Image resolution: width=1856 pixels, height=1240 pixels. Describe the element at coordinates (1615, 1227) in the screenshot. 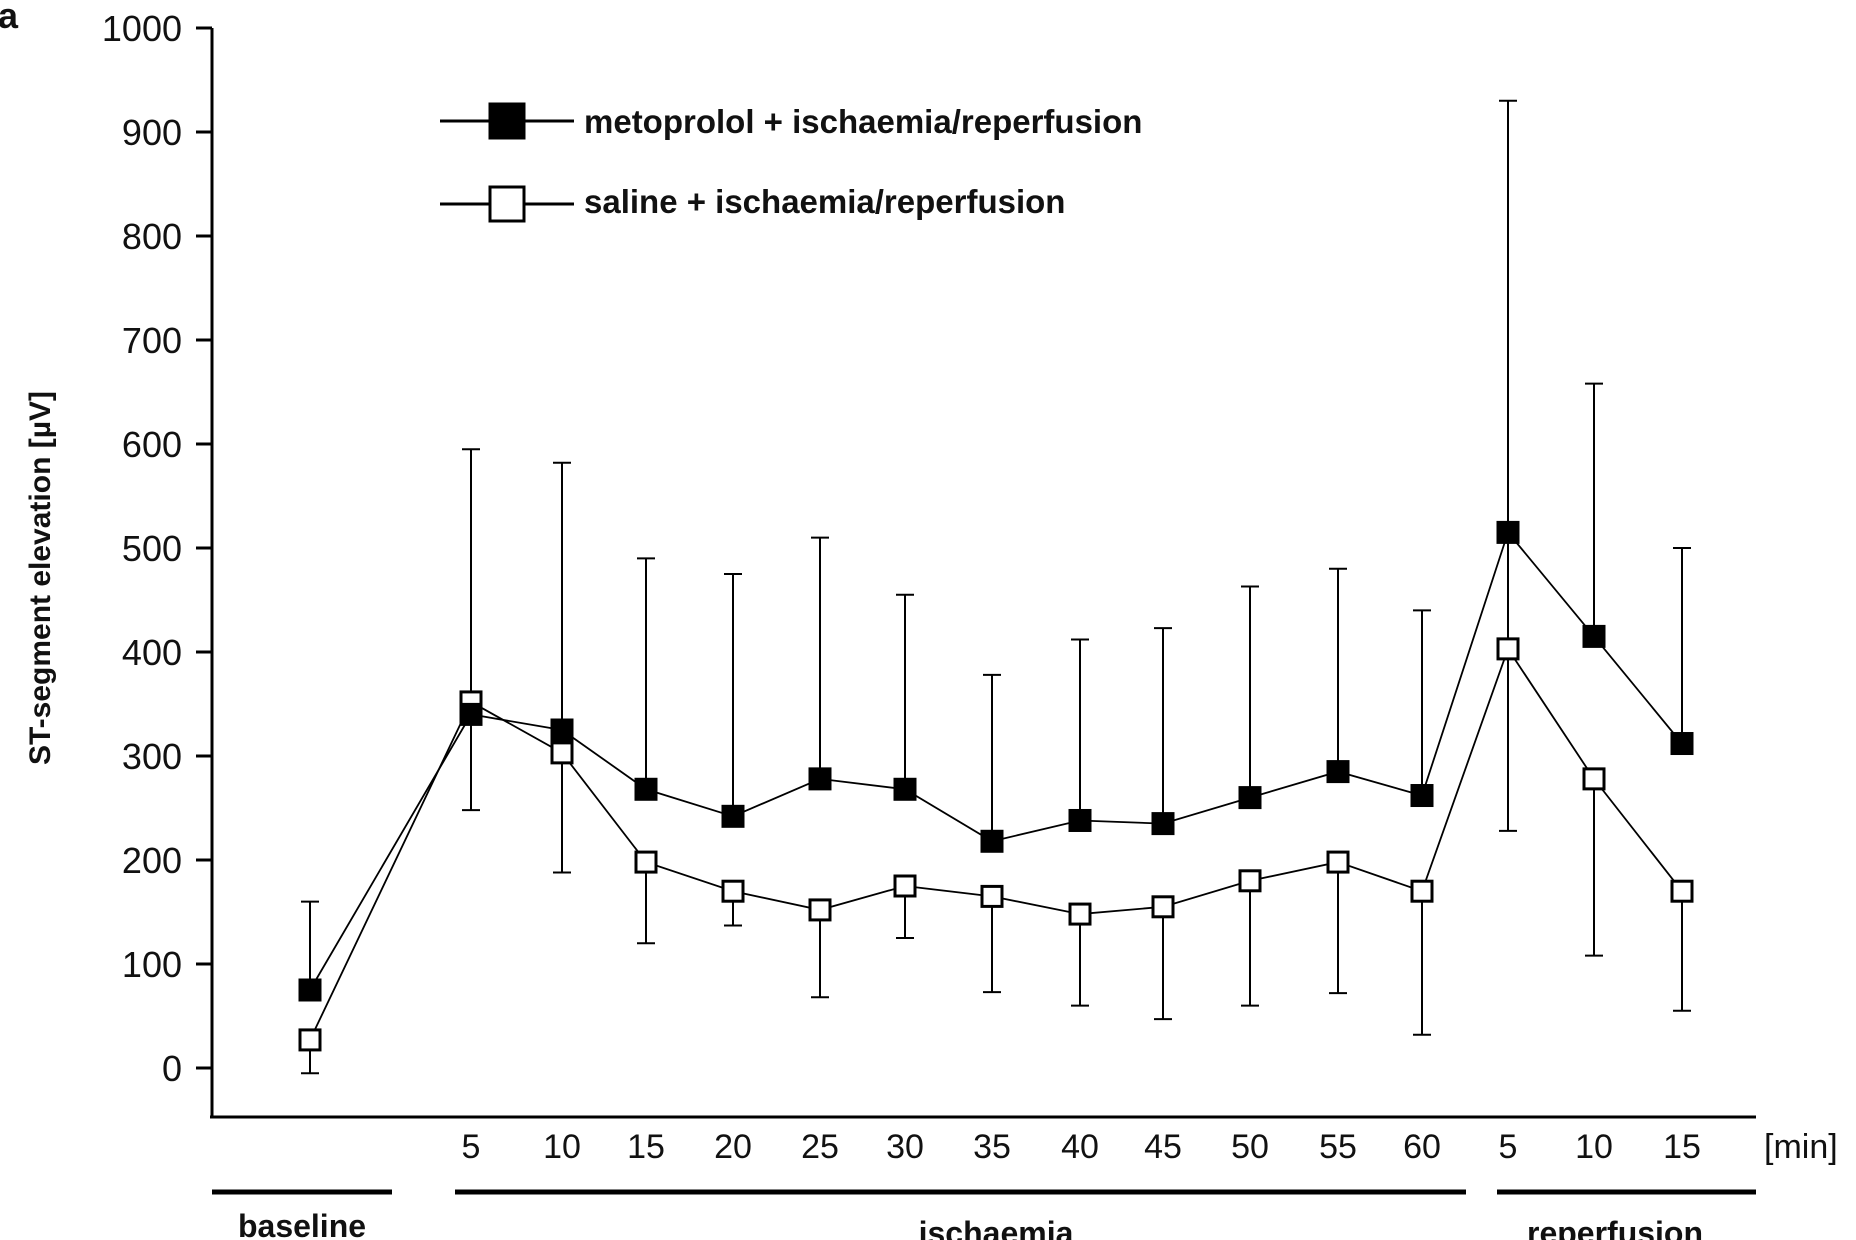

I see `group-label-reperfusion: reperfusion` at that location.